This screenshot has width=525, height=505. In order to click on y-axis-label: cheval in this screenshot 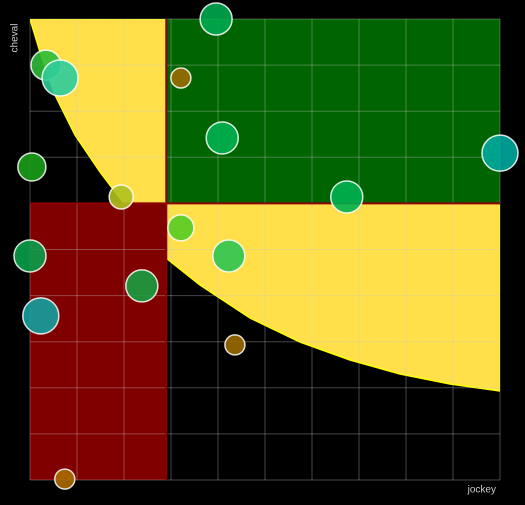, I will do `click(15, 38)`.